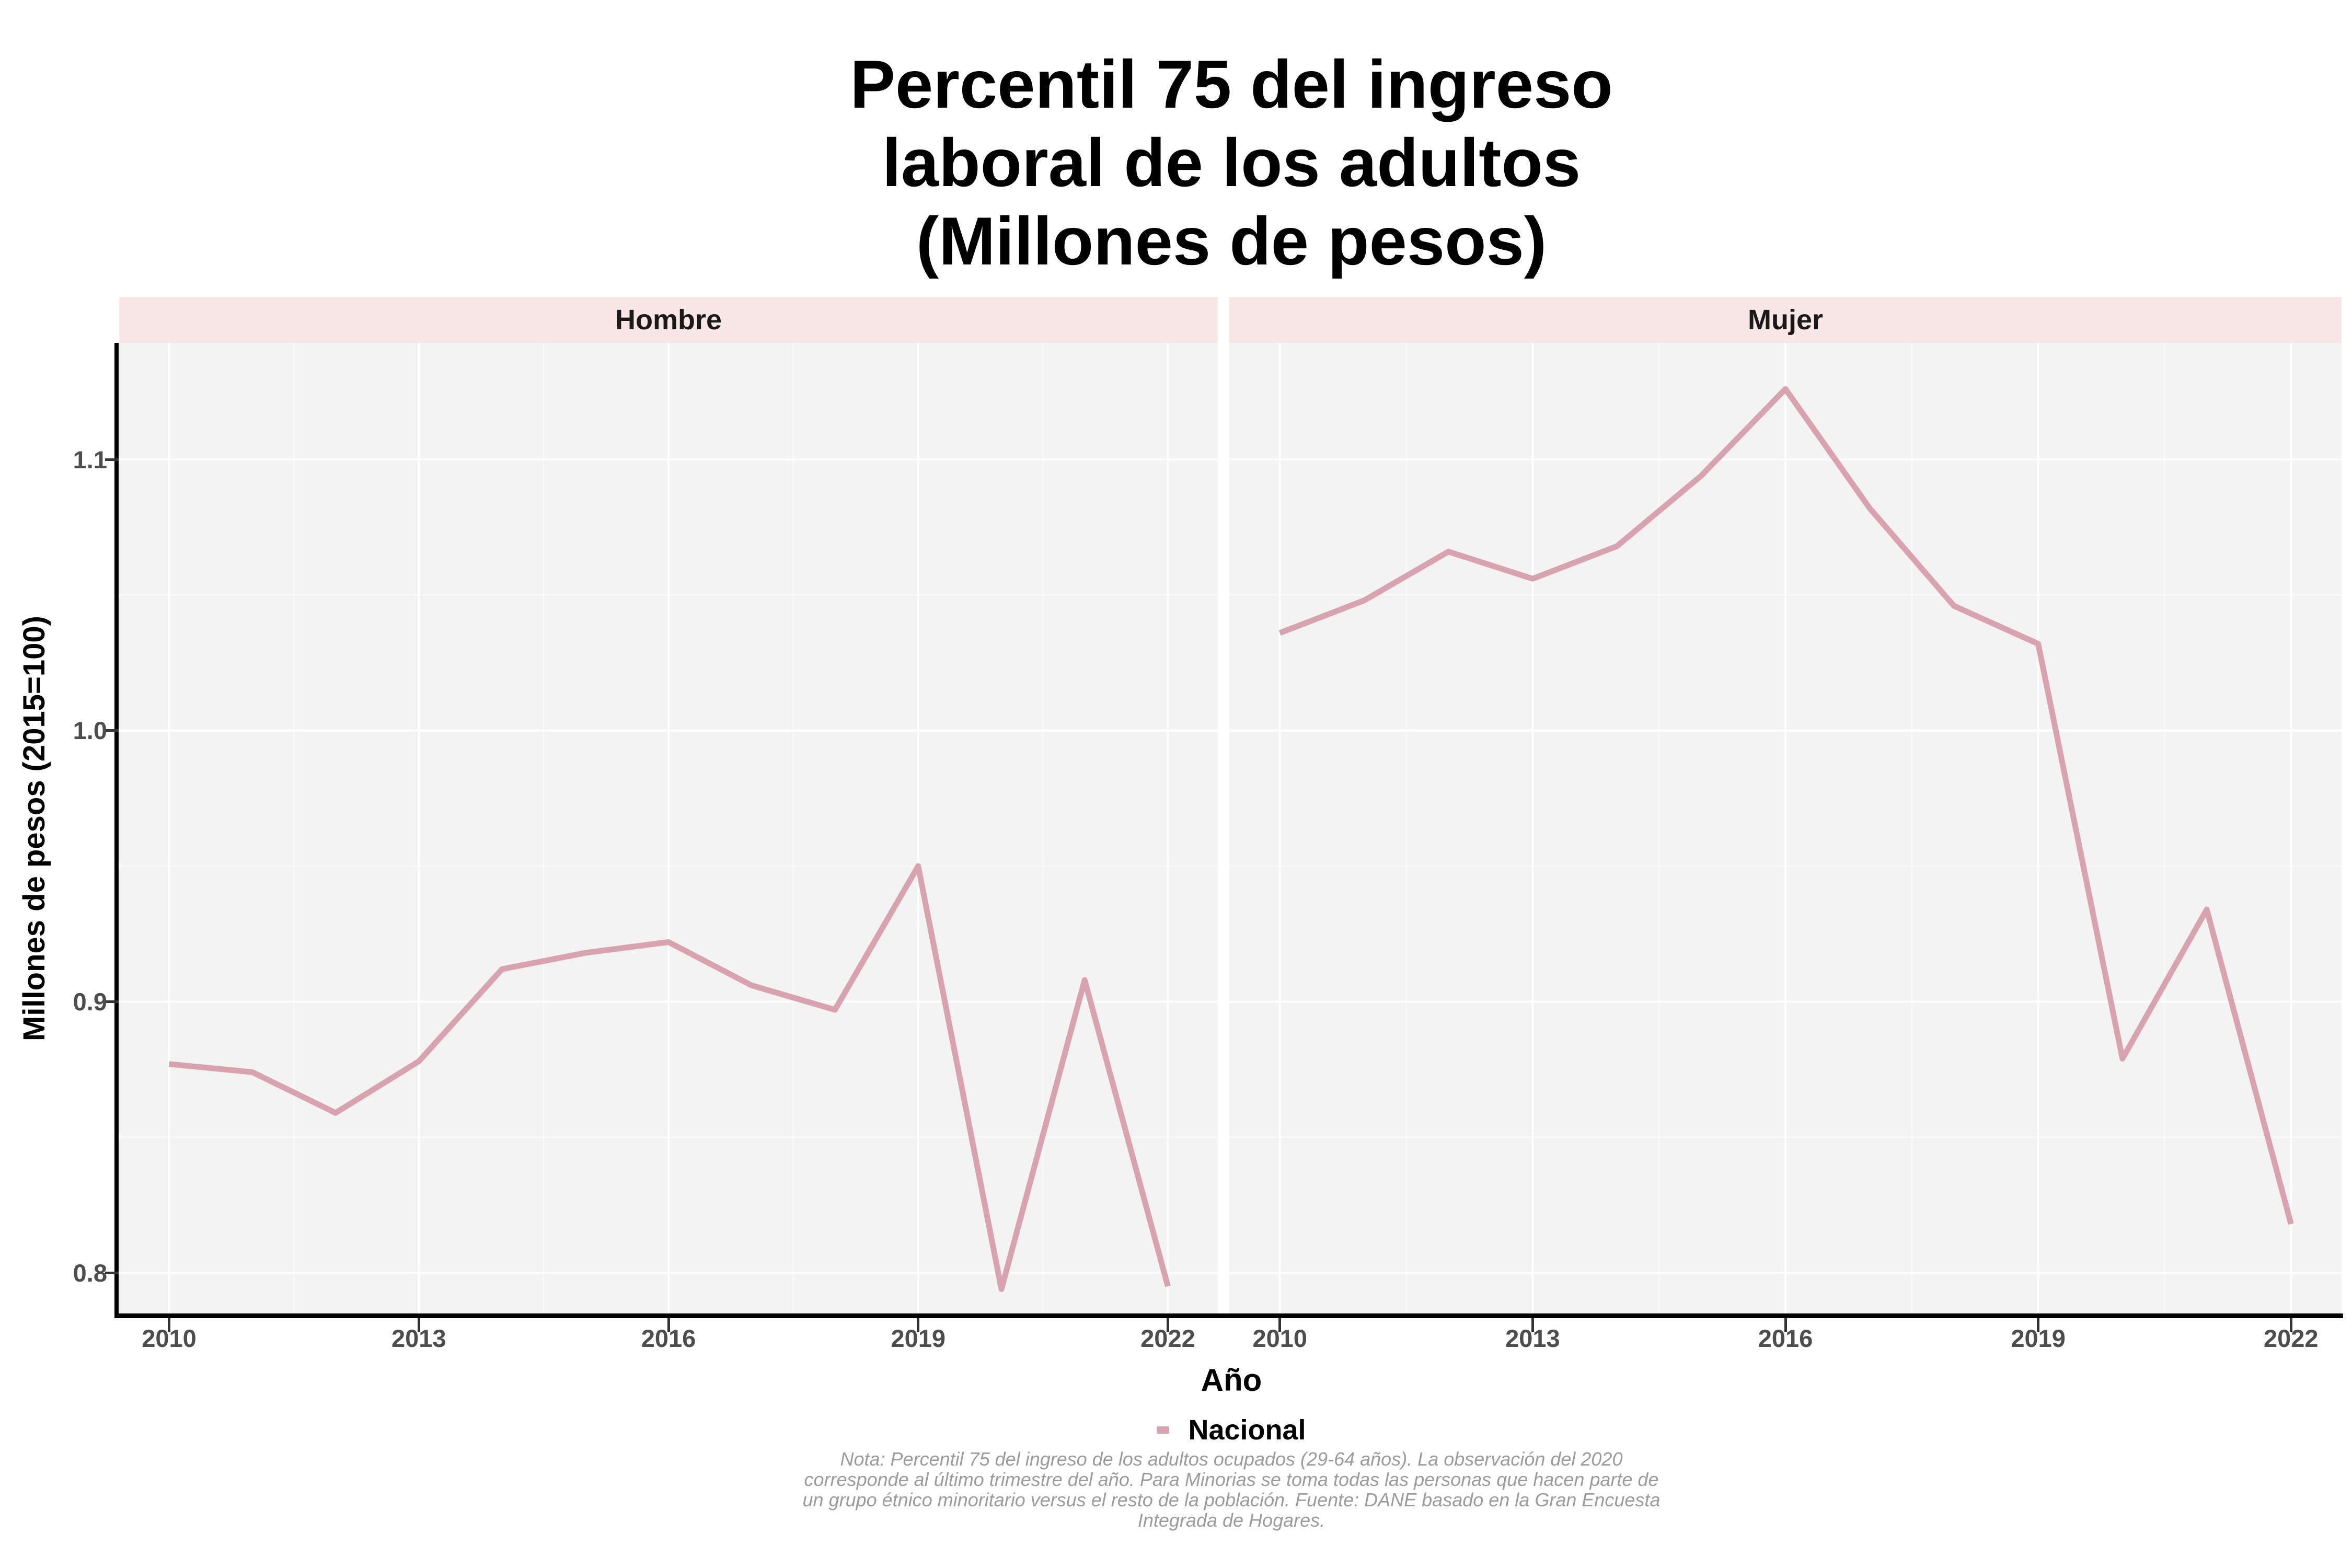 The height and width of the screenshot is (1568, 2352). I want to click on legend-key-swatch, so click(1163, 1430).